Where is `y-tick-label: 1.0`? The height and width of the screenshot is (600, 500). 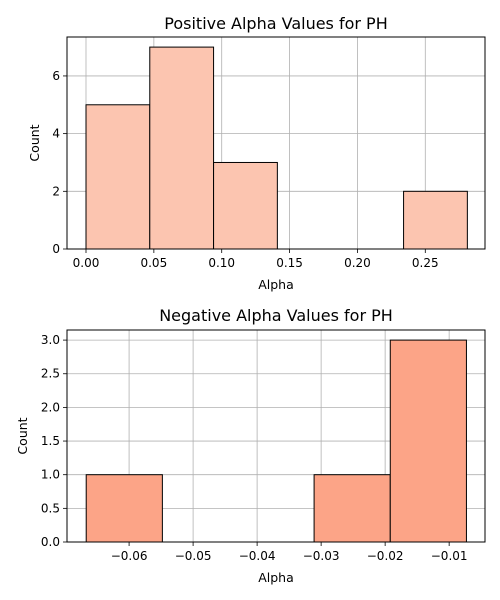
y-tick-label: 1.0 is located at coordinates (50, 475).